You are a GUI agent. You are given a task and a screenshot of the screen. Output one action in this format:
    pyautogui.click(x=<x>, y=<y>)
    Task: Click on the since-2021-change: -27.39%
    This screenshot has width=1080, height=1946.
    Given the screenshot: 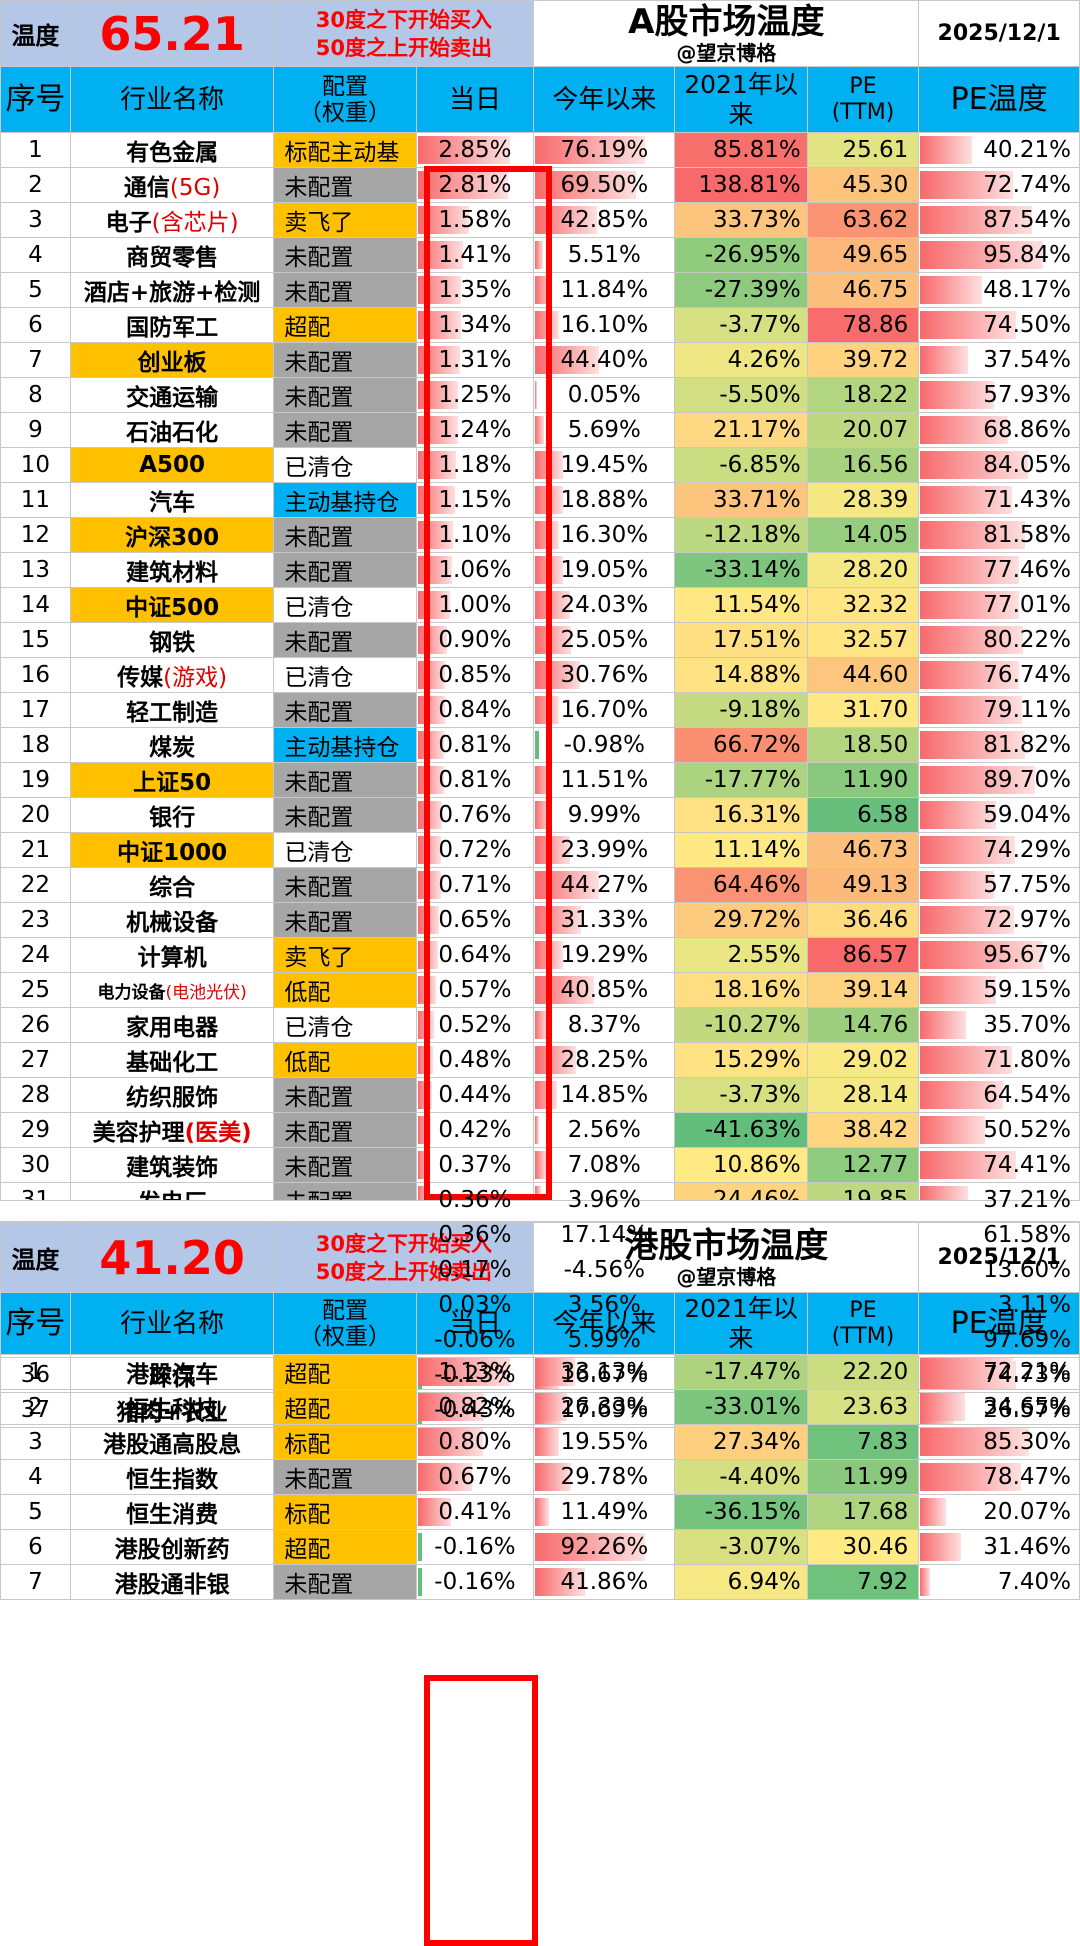 What is the action you would take?
    pyautogui.click(x=741, y=290)
    